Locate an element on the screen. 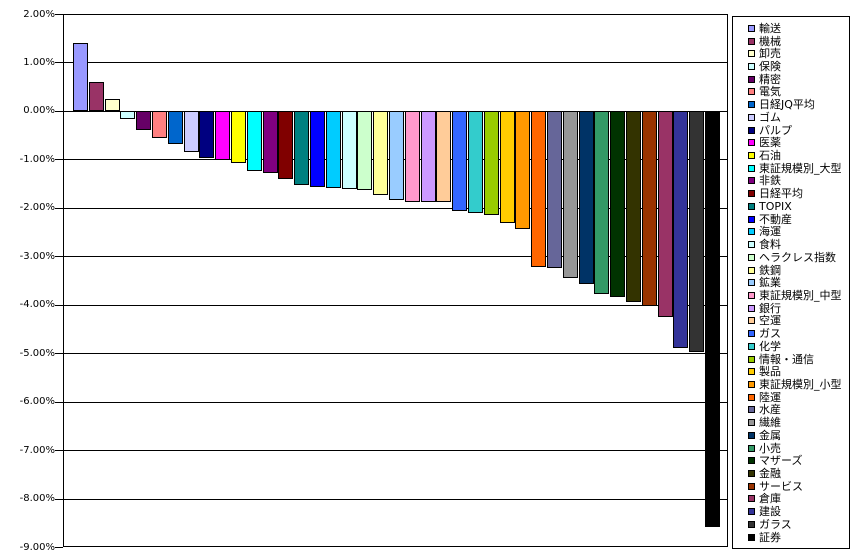  legend-label: 東証規模別_小型 is located at coordinates (800, 384).